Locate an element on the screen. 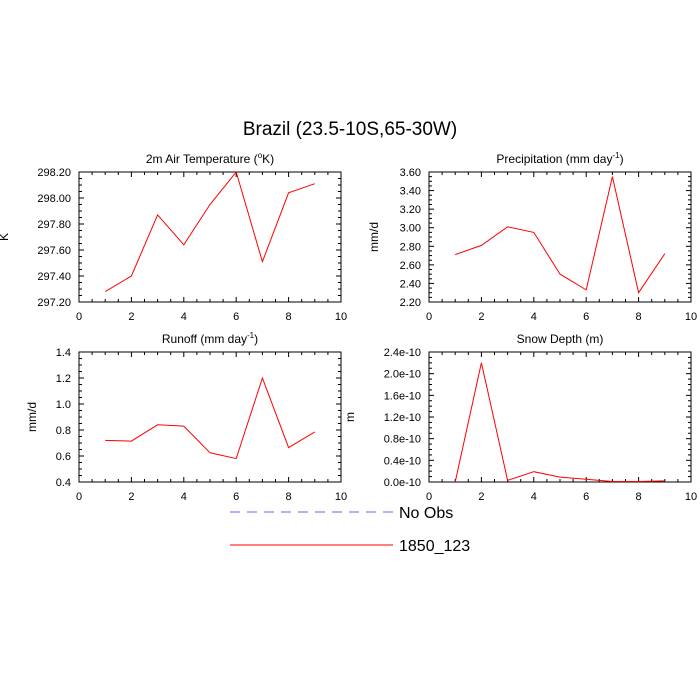  panel-title-text: Precipitation (mm day is located at coordinates (554, 159).